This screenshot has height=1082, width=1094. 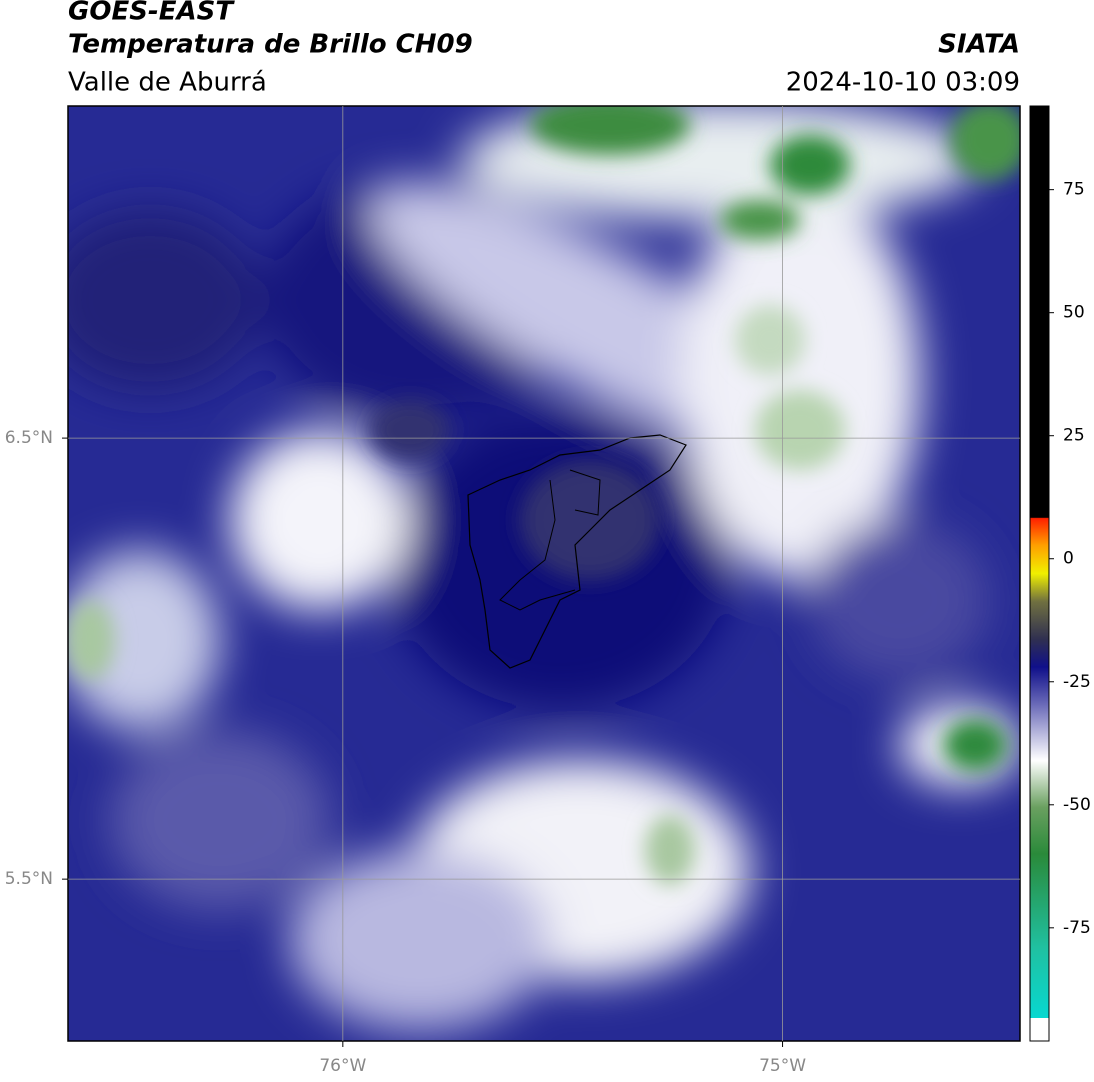 I want to click on colorbar-under, so click(x=1039, y=1029).